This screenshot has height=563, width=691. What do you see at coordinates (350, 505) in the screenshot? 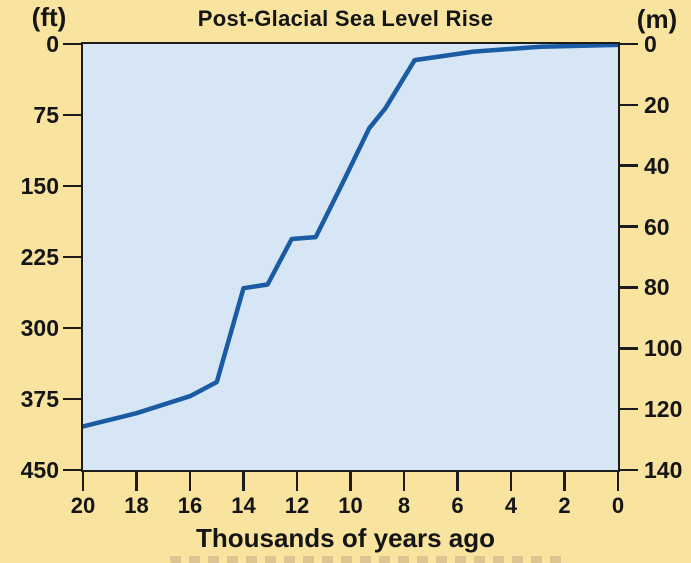
I see `x-axis-tick-label: 10` at bounding box center [350, 505].